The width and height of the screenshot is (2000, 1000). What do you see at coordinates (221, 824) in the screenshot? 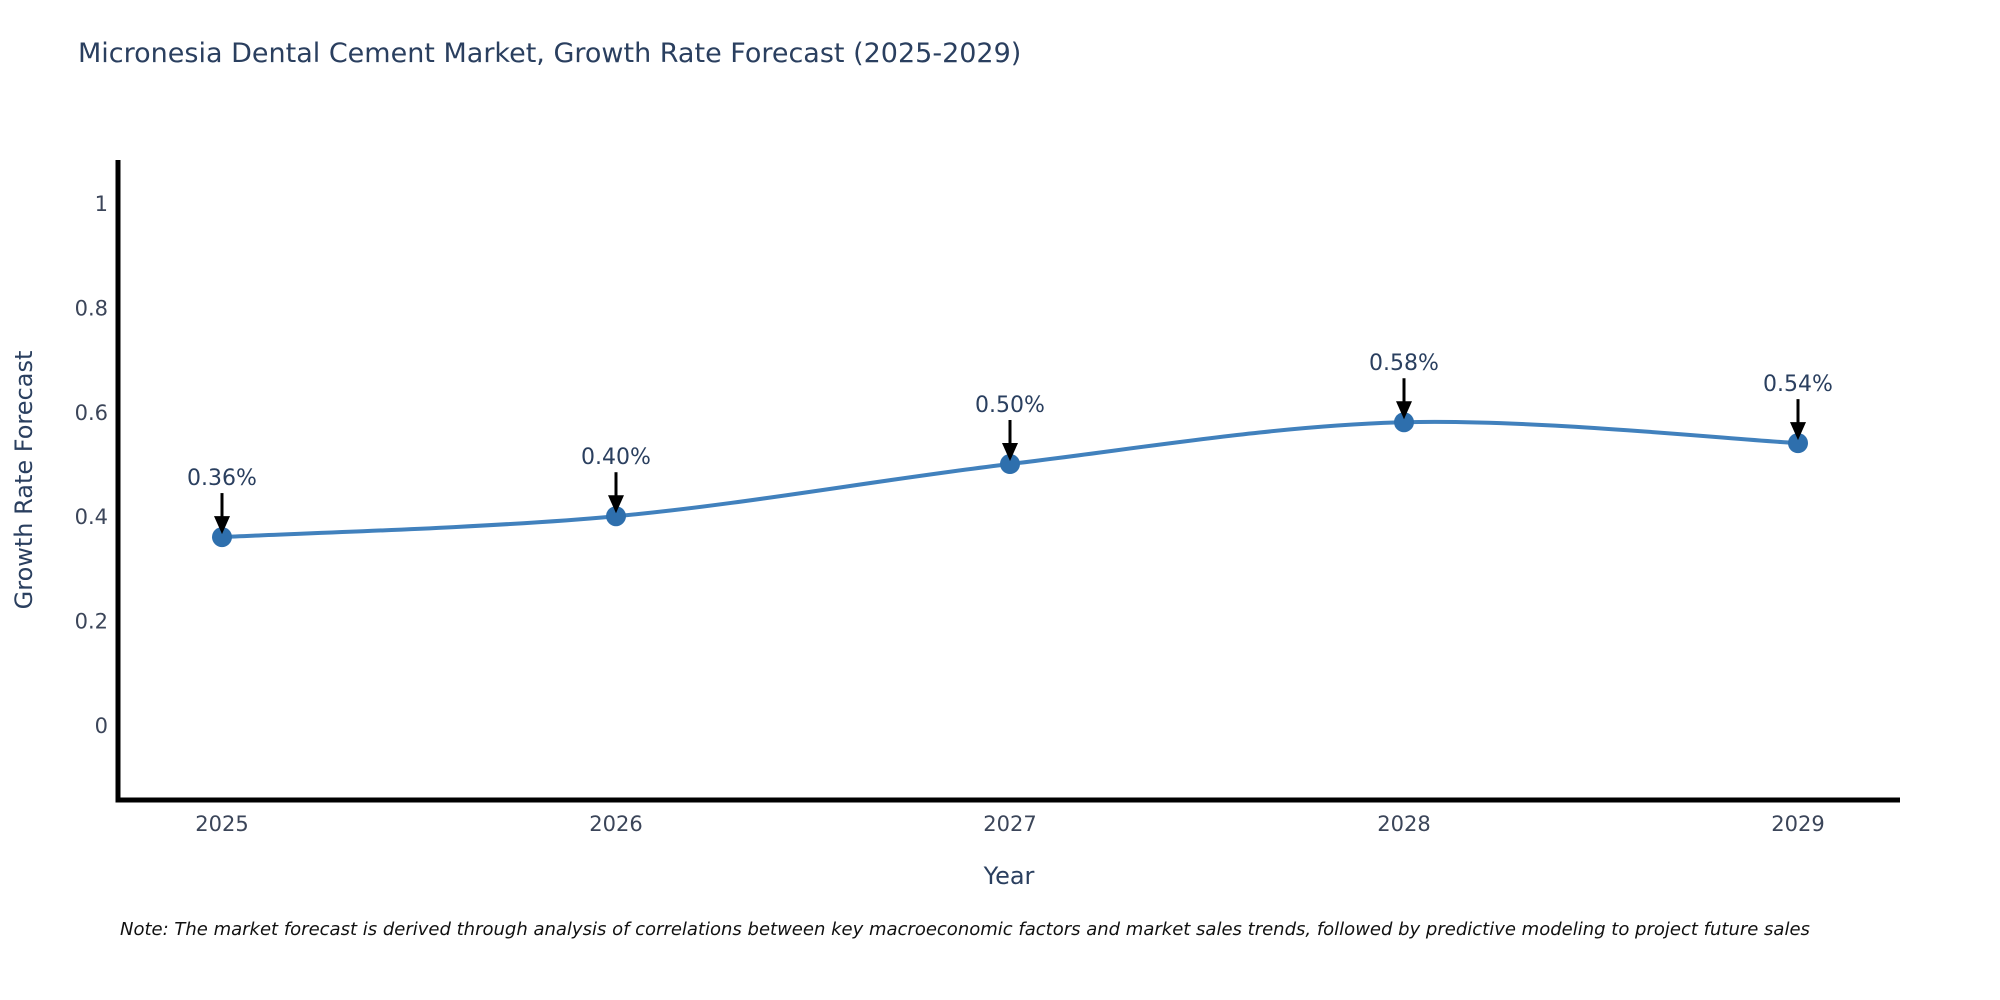
I see `x-tick-label: 2025` at bounding box center [221, 824].